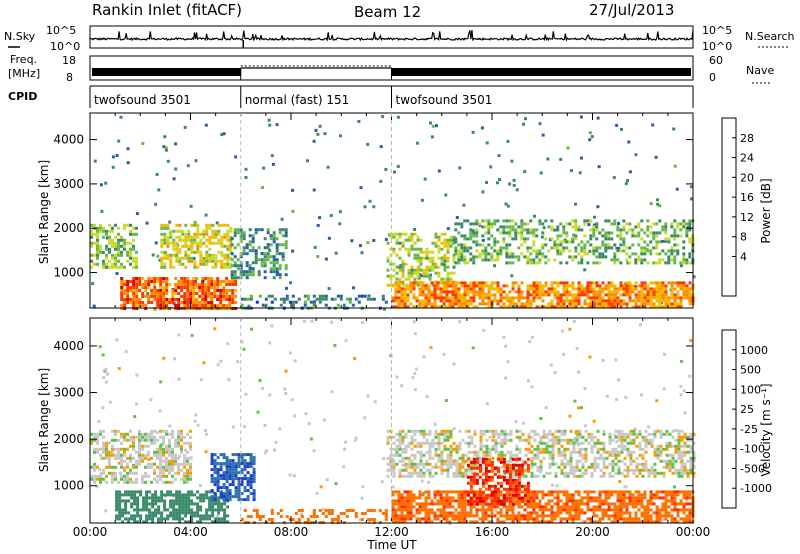 The height and width of the screenshot is (554, 800). I want to click on nsearch-label: N.Search, so click(770, 36).